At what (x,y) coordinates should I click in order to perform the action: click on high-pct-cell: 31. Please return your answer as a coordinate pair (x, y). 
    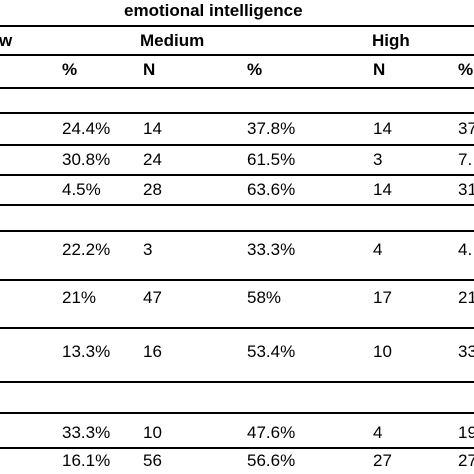
    Looking at the image, I should click on (466, 189).